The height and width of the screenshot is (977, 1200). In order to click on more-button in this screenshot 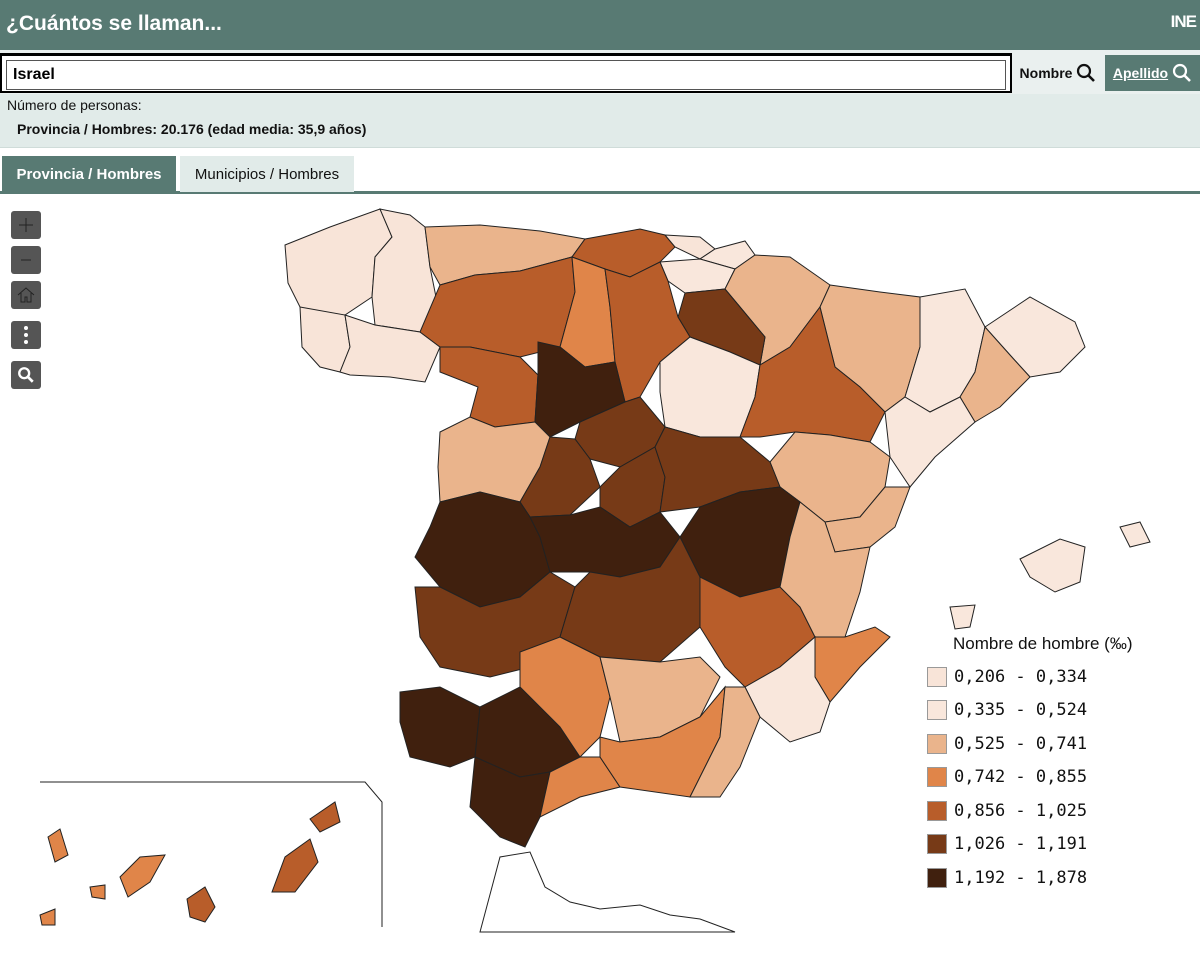, I will do `click(26, 335)`.